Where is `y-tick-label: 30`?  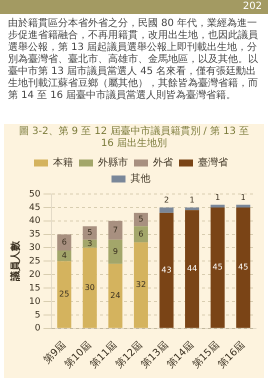 y-tick-label: 30 is located at coordinates (35, 248).